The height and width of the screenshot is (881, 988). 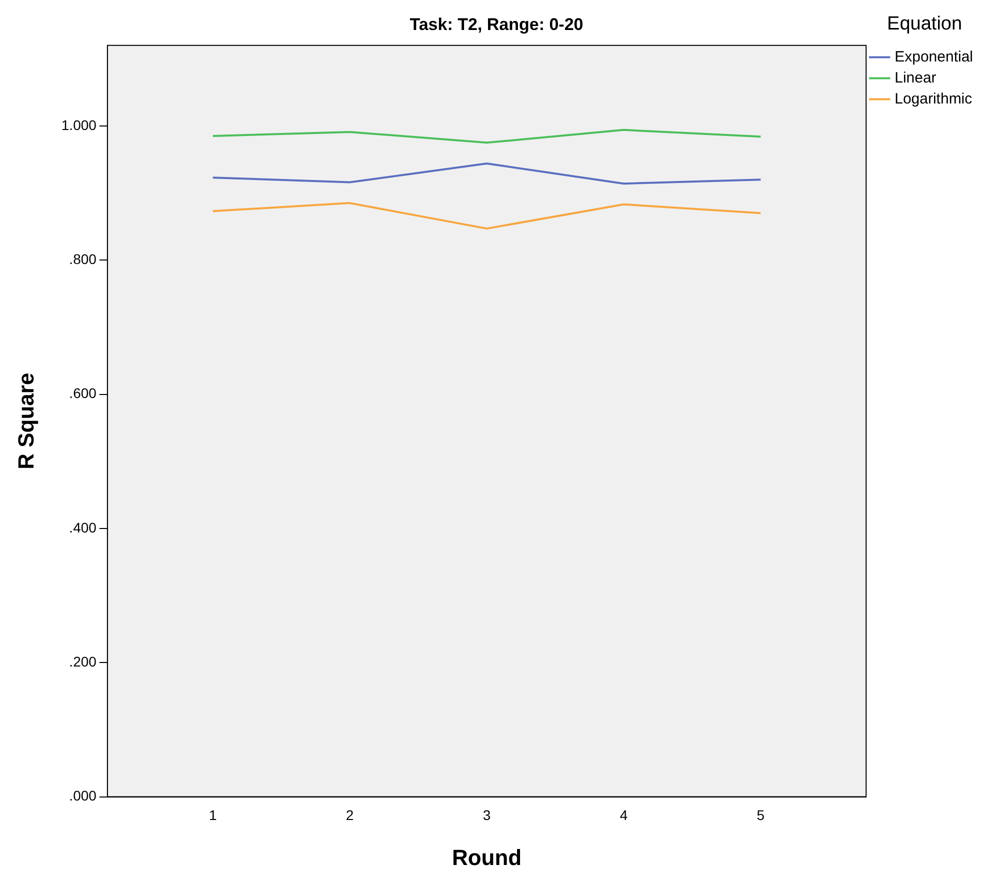 I want to click on x-tick-label: 2, so click(x=350, y=815).